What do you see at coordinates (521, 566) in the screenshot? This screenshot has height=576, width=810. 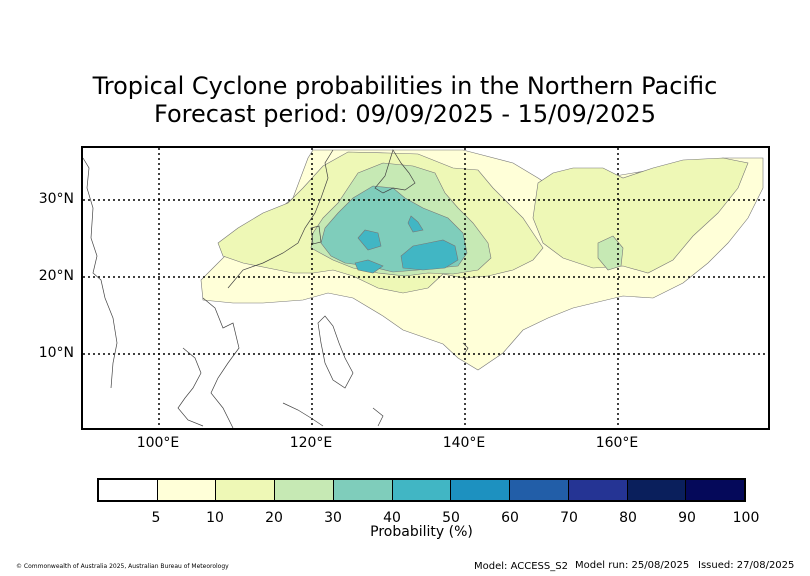 I see `model-name: Model: ACCESS_S2` at bounding box center [521, 566].